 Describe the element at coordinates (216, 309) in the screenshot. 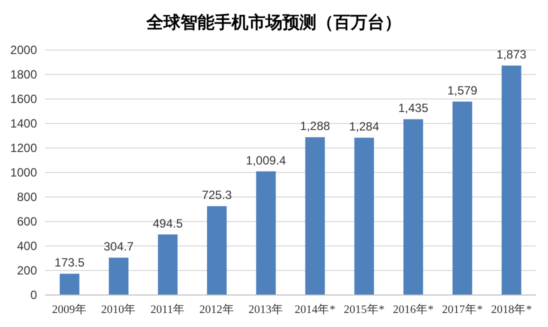

I see `x-tick-label: 2012年` at that location.